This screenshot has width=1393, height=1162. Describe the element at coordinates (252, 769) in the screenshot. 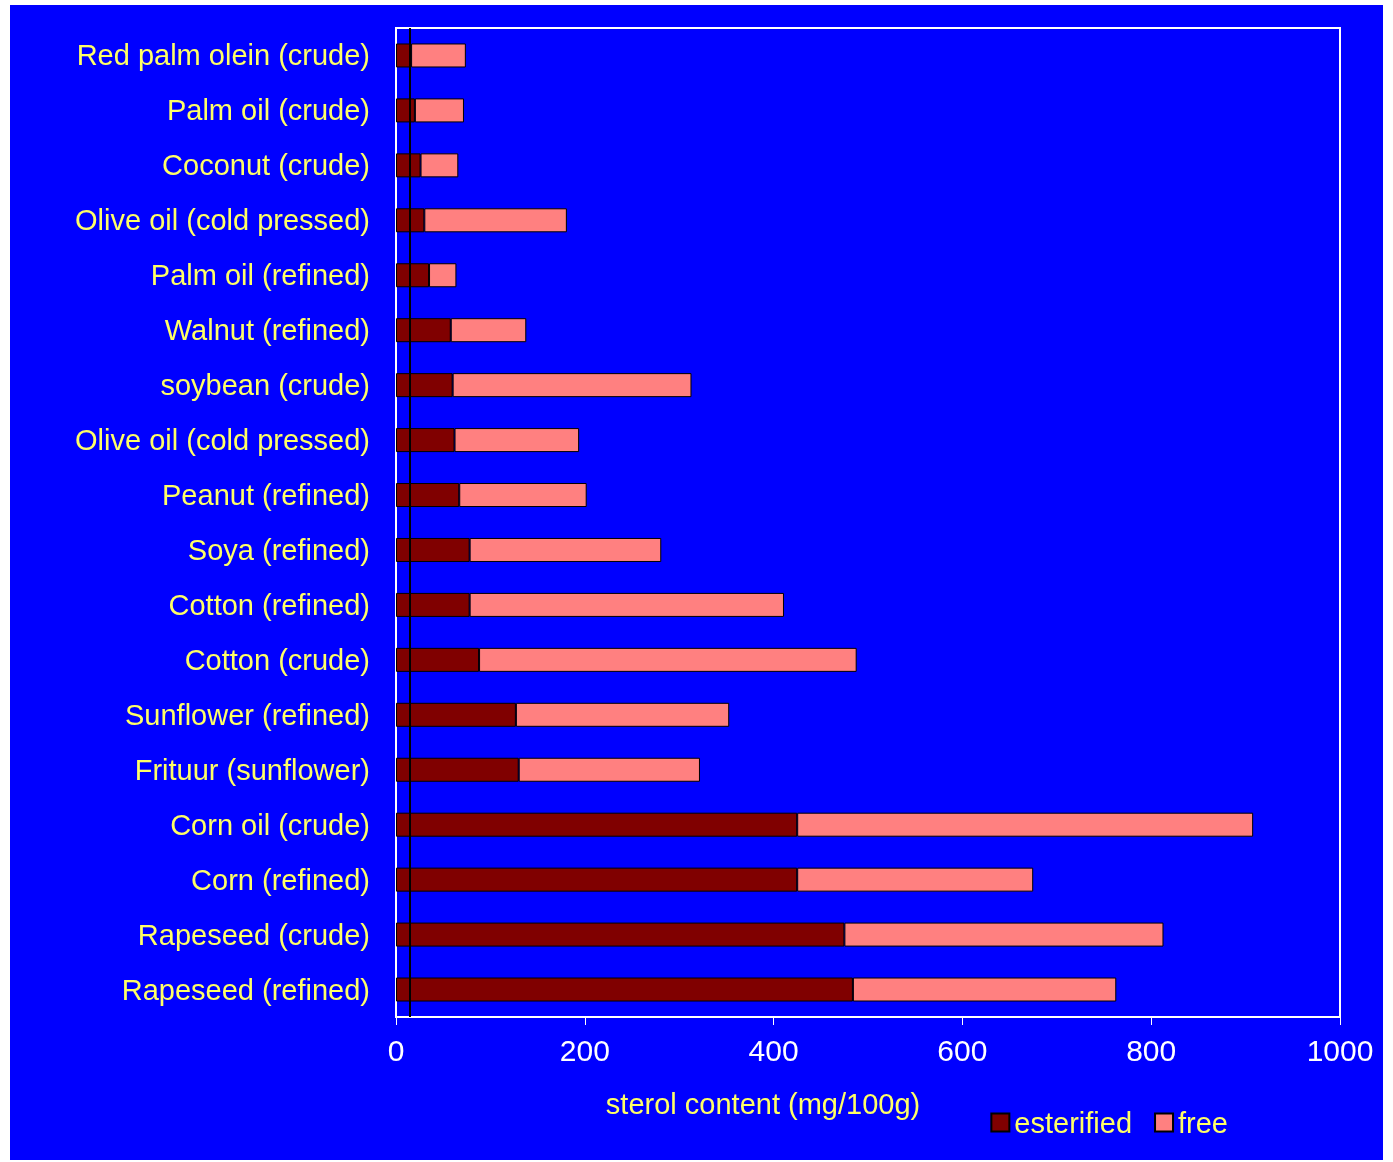

I see `y-tick-label: Frituur (sunflower)` at that location.